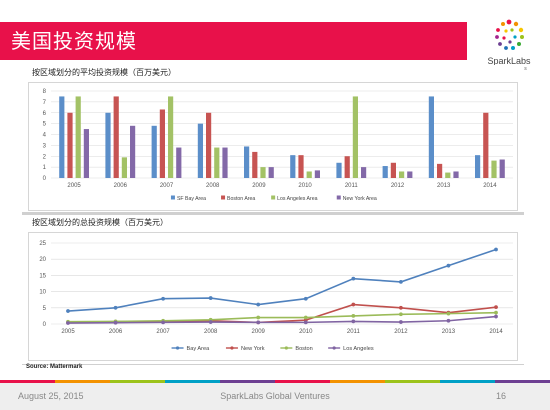 This screenshot has height=410, width=550. Describe the element at coordinates (478, 166) in the screenshot. I see `bar-sf-bay-area-2014` at that location.